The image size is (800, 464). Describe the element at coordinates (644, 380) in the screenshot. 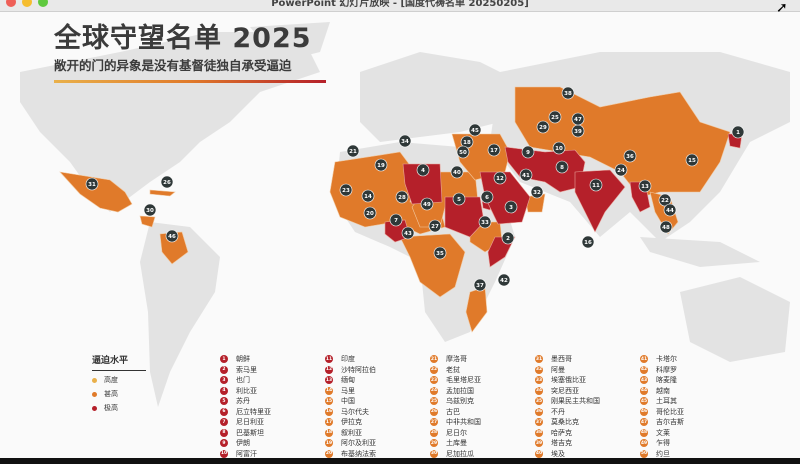

I see `rank-badge: 43` at that location.